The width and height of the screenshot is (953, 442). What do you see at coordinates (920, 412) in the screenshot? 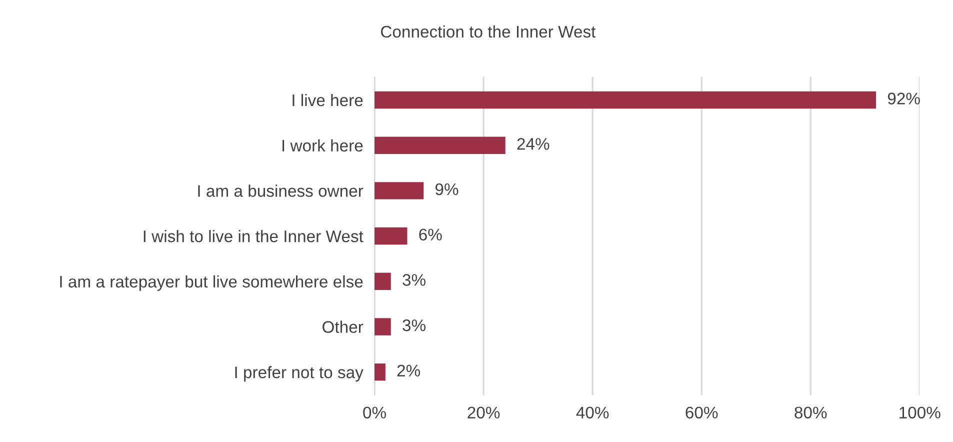
I see `x-tick-label: 100%` at bounding box center [920, 412].